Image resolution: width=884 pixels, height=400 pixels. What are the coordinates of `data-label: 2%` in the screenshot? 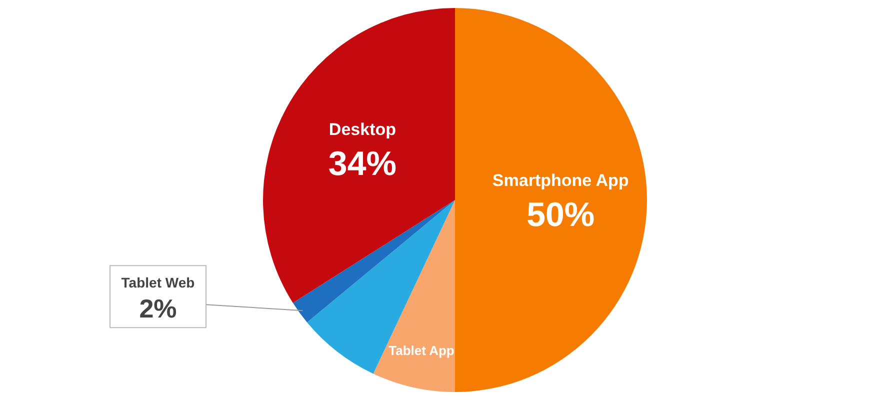 It's located at (158, 309).